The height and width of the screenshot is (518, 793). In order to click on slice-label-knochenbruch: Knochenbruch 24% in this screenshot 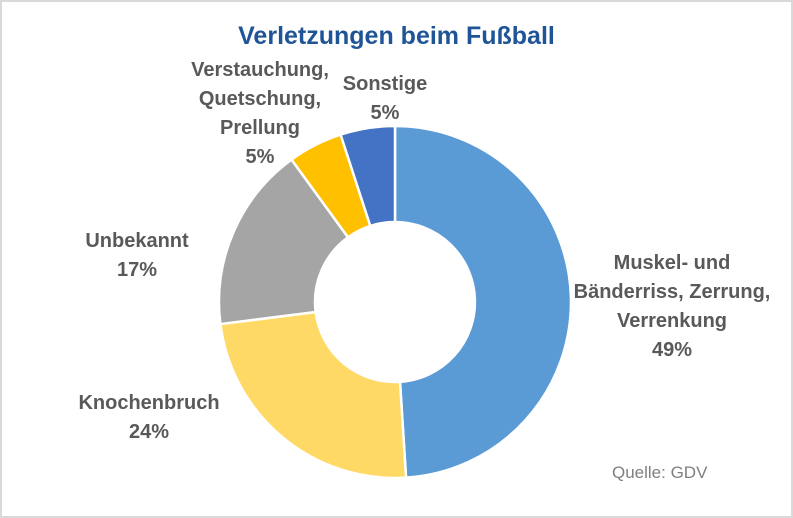, I will do `click(149, 417)`.